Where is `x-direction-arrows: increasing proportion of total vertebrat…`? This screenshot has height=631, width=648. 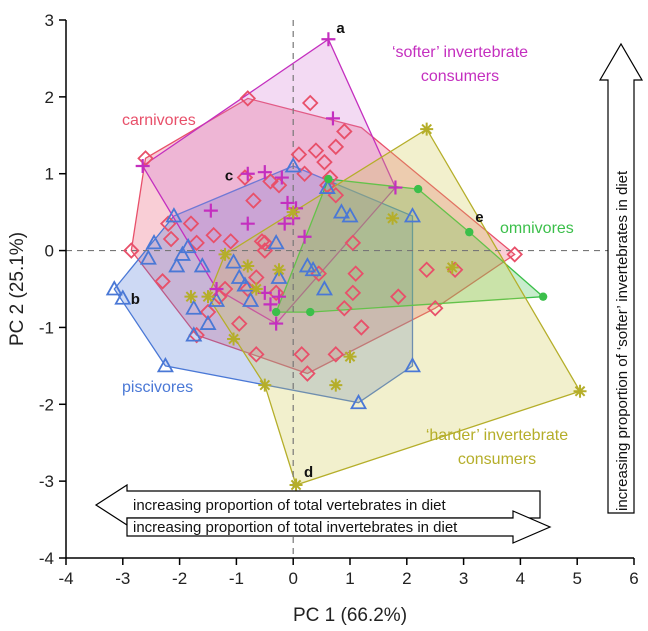 x-direction-arrows: increasing proportion of total vertebrat… is located at coordinates (323, 513).